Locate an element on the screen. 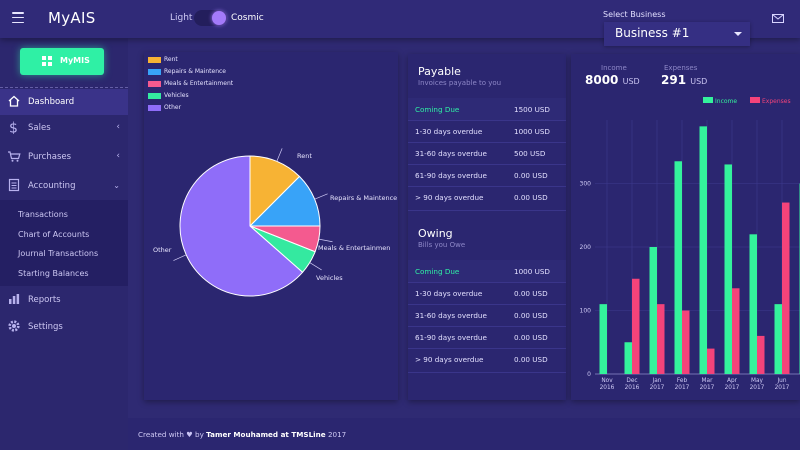 The height and width of the screenshot is (450, 800). mymis-button: MyMIS is located at coordinates (62, 61).